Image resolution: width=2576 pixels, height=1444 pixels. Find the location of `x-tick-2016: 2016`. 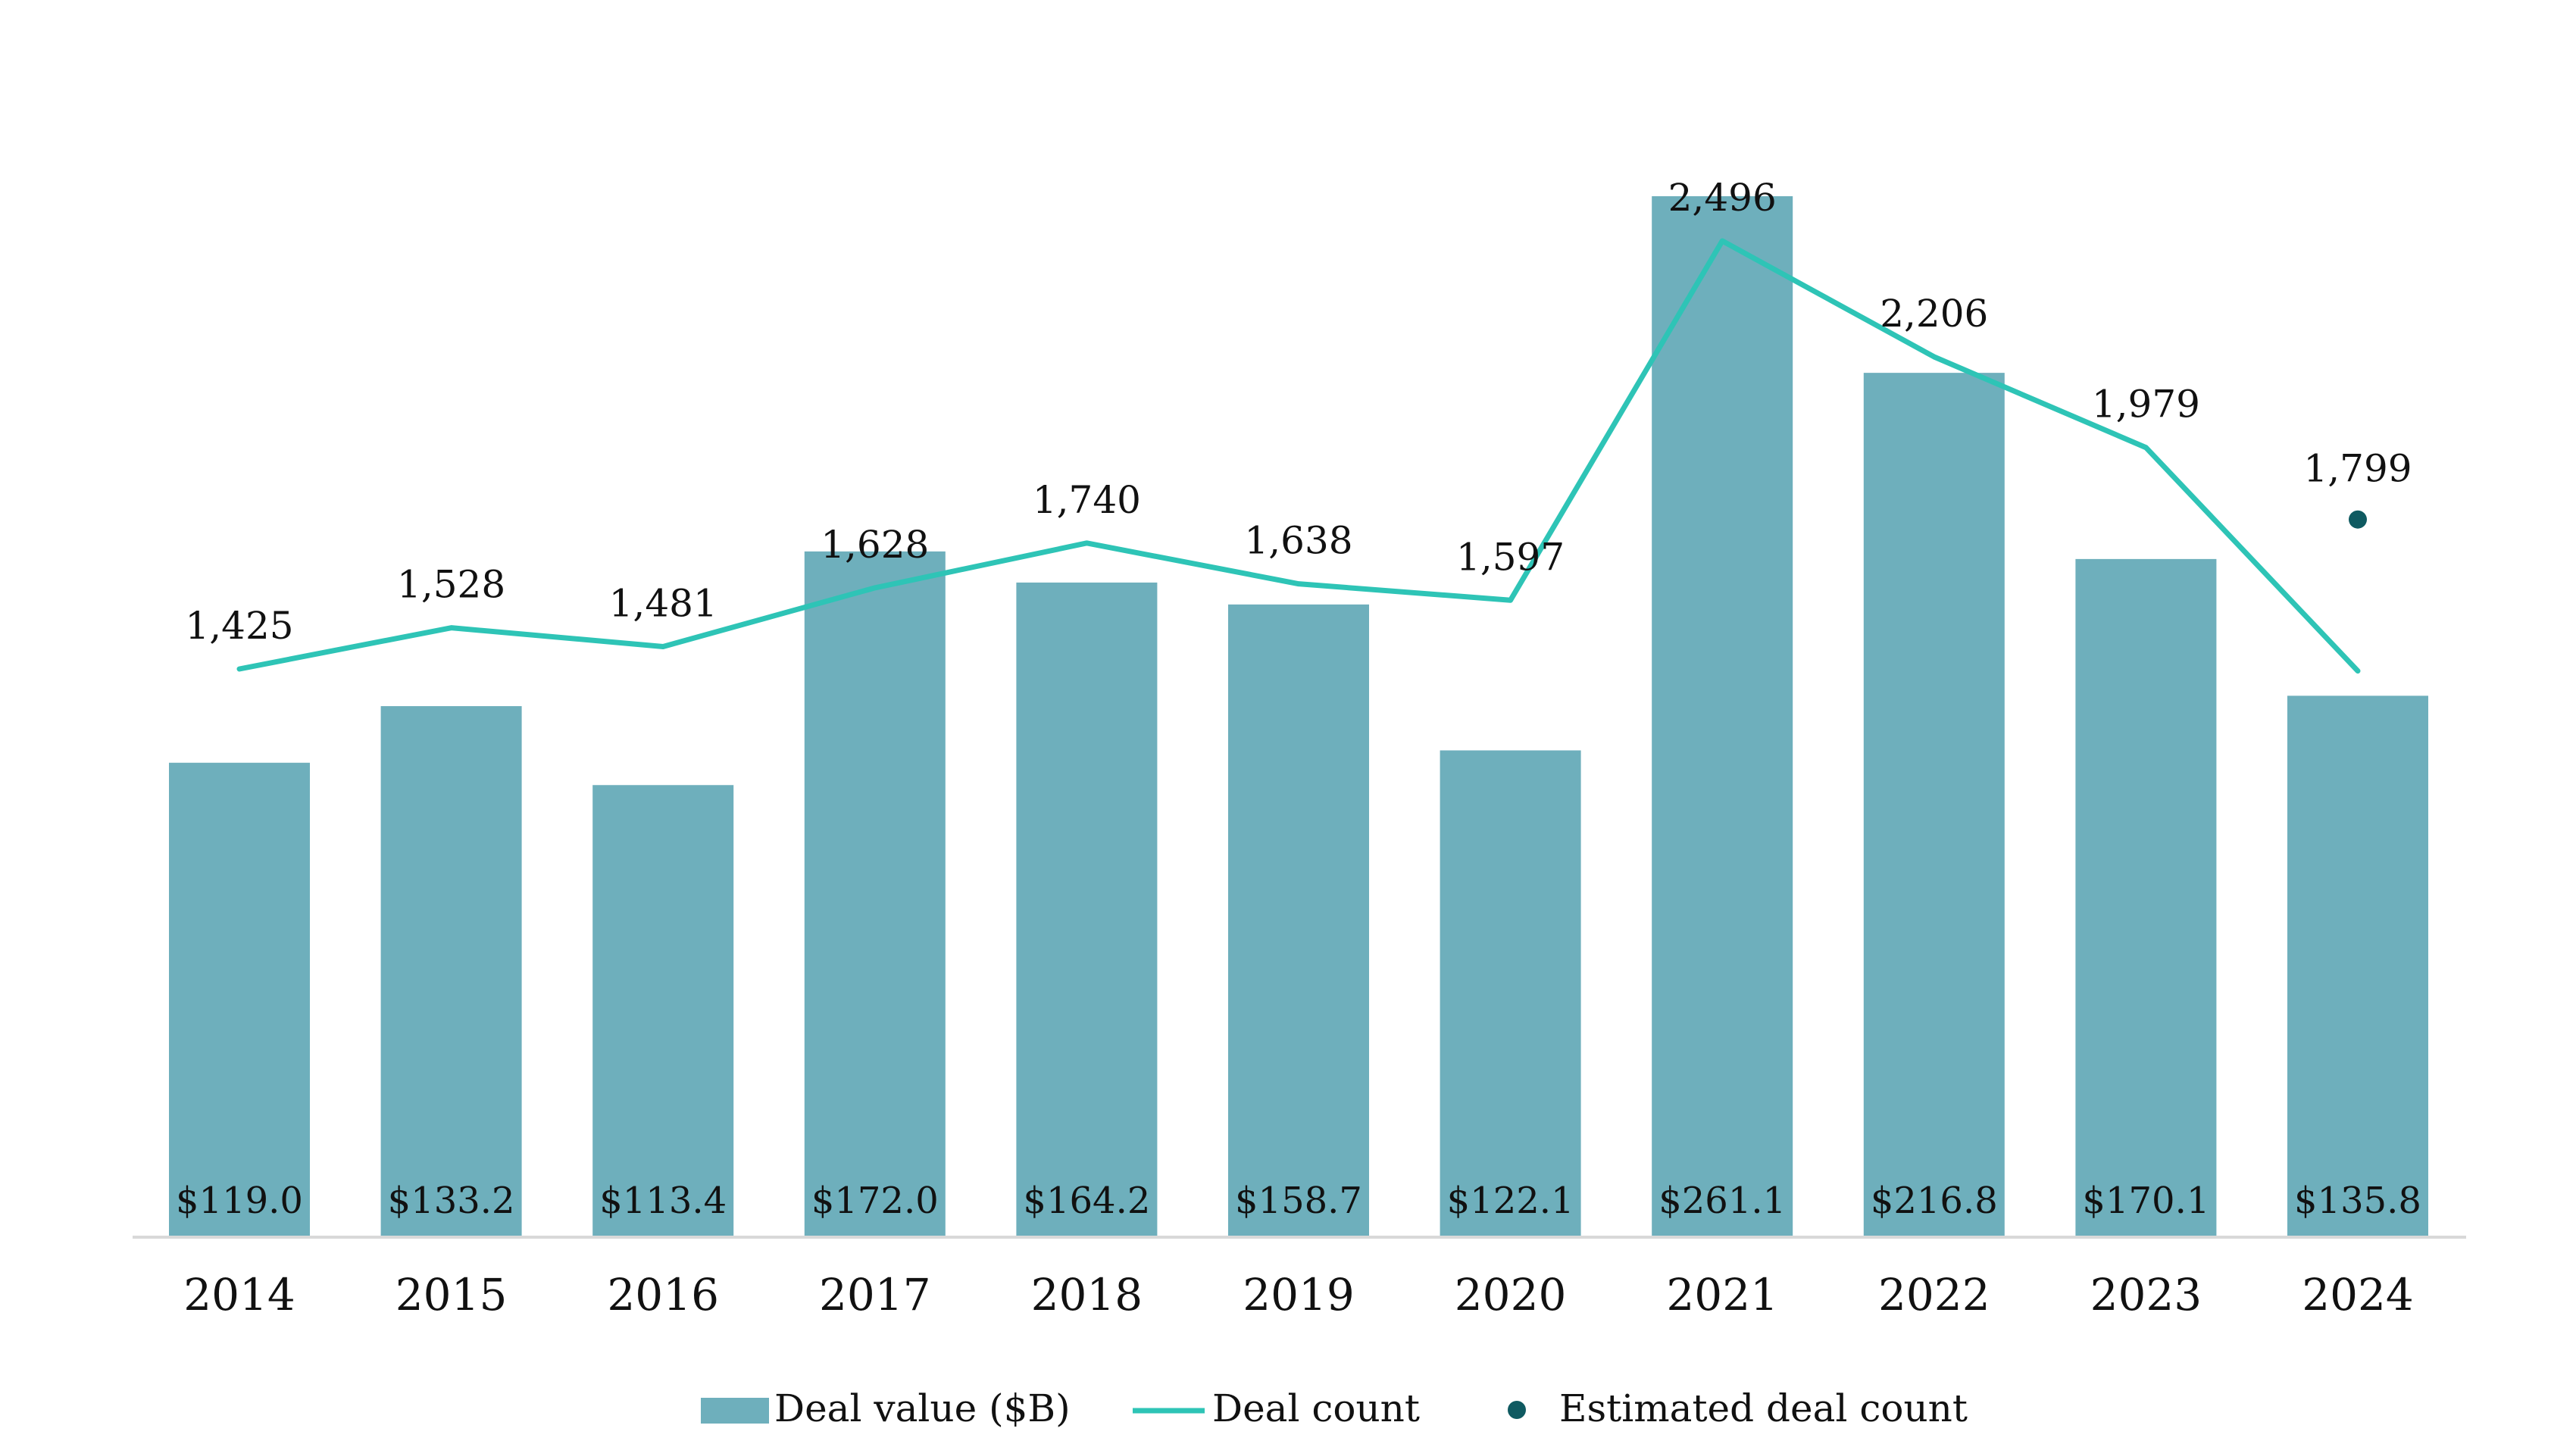

x-tick-2016: 2016 is located at coordinates (663, 1295).